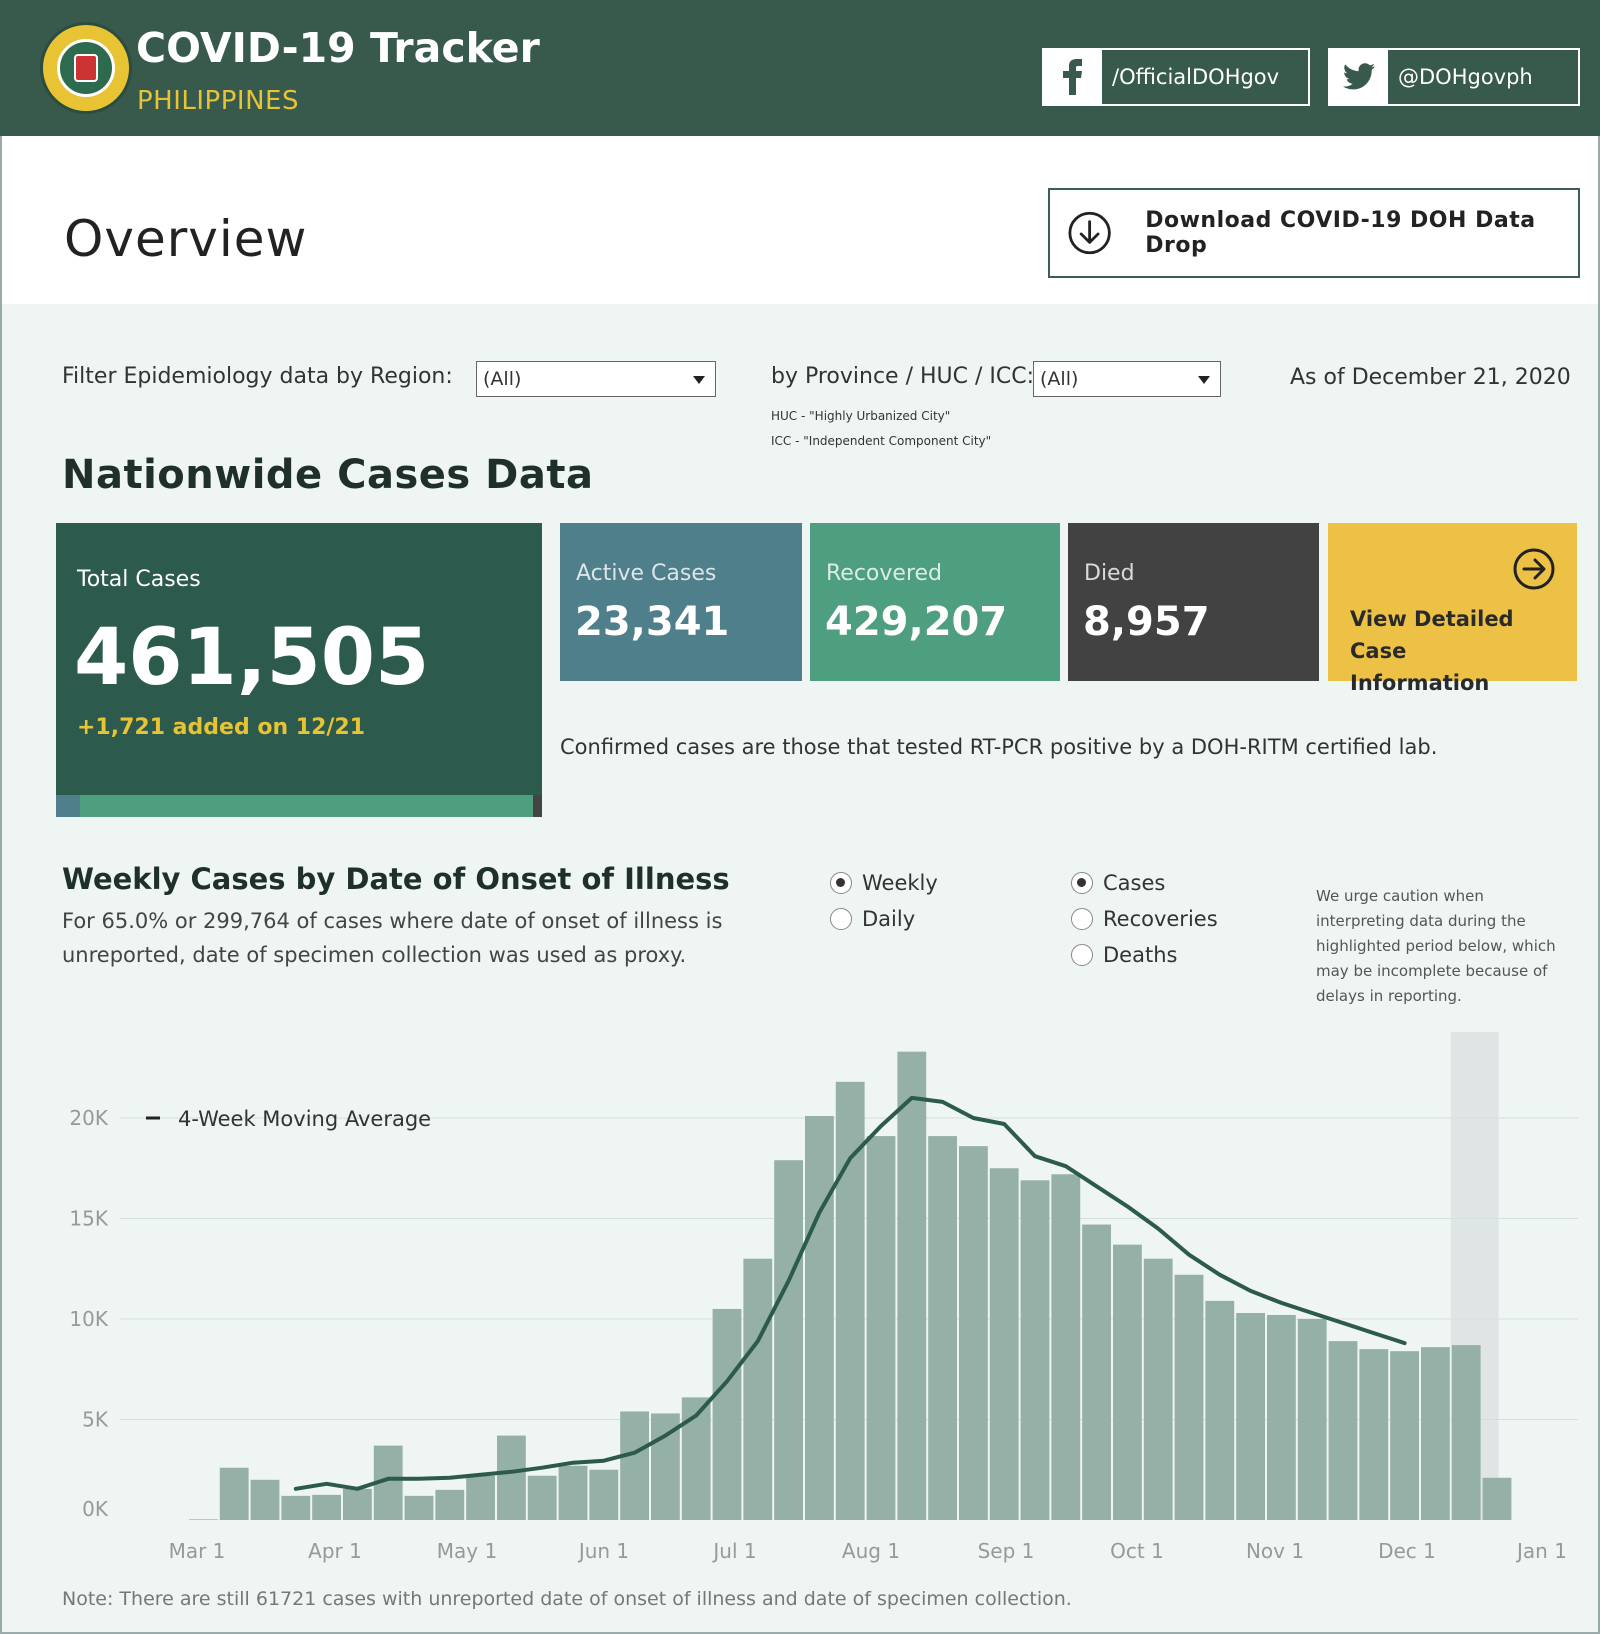  I want to click on radio-deaths: Deaths, so click(1124, 955).